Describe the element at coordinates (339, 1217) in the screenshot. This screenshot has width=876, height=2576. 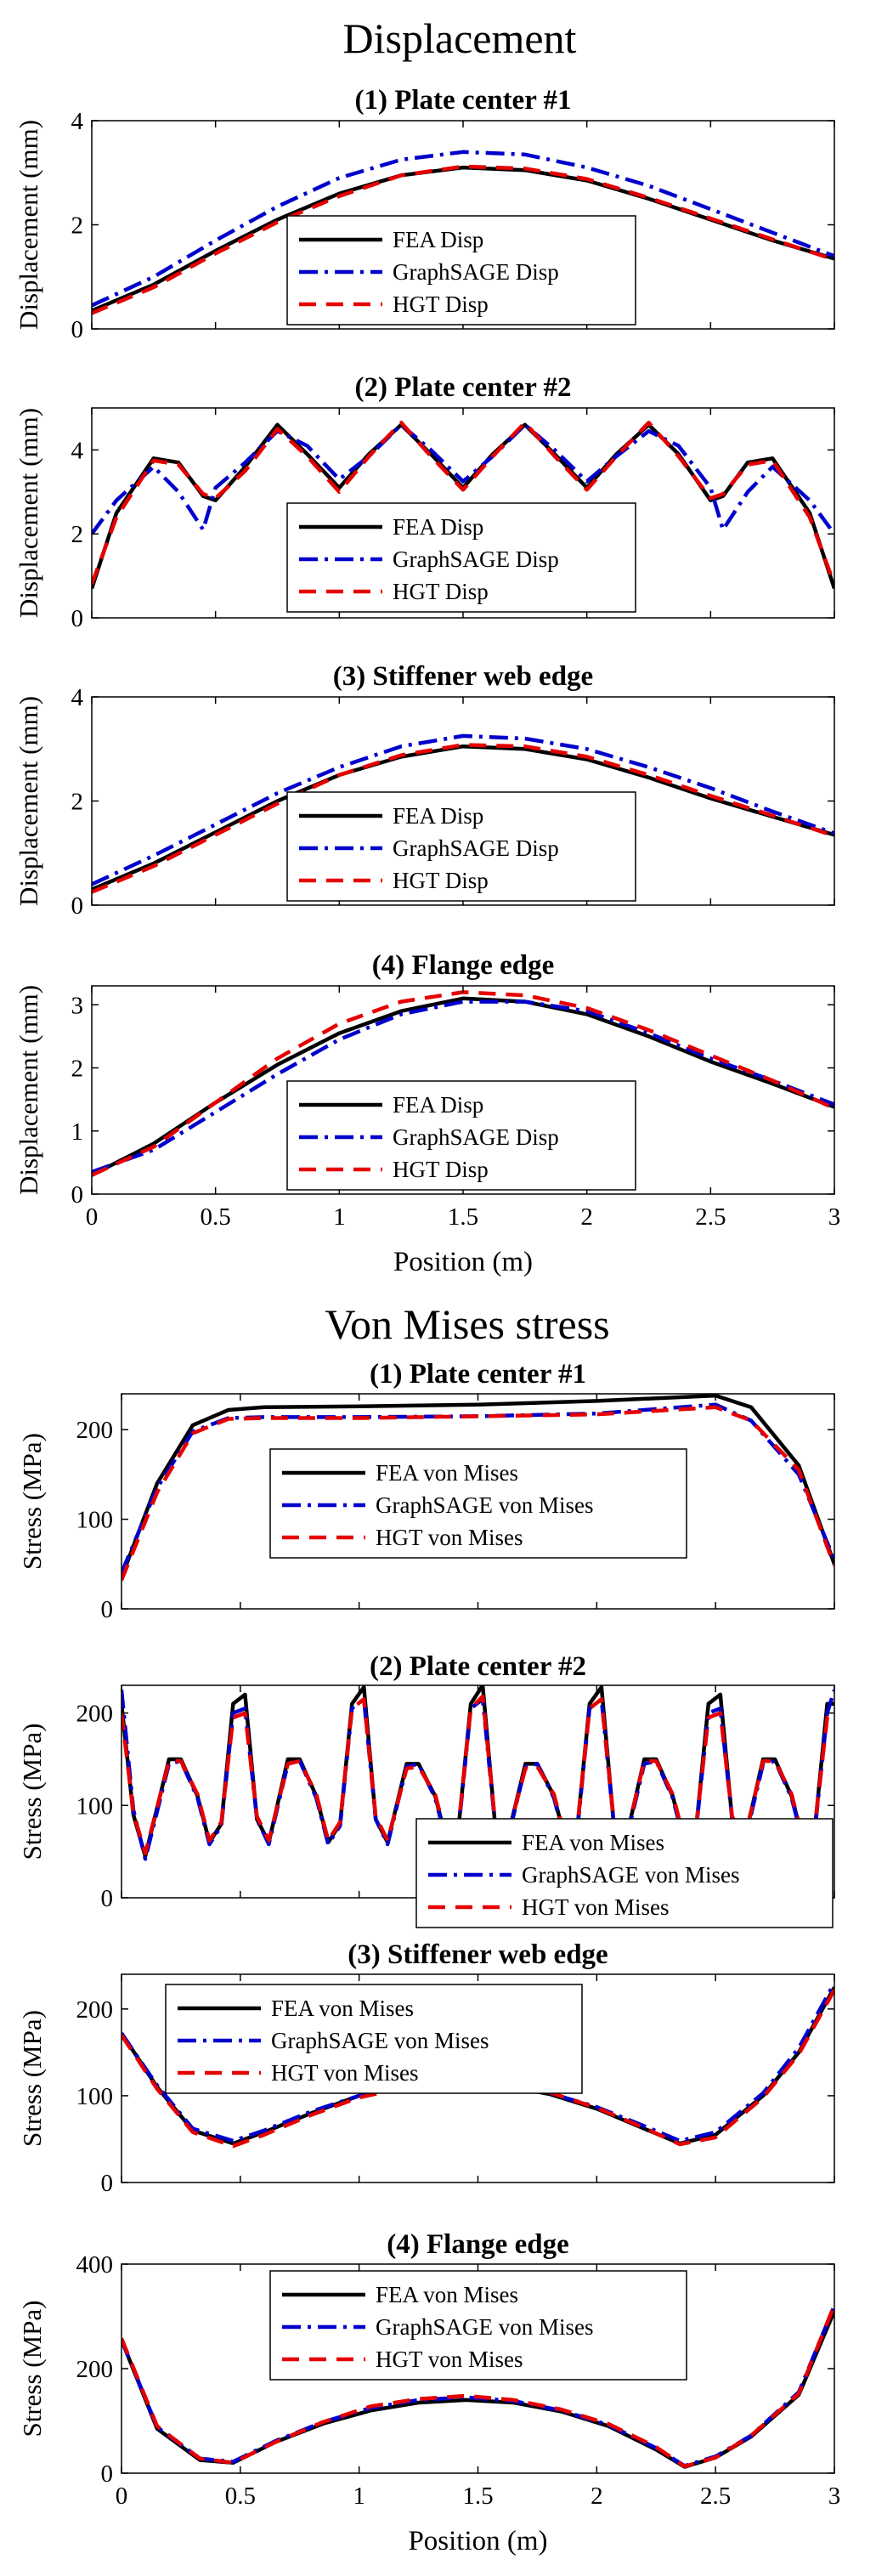
I see `x-tick-label: 1` at that location.